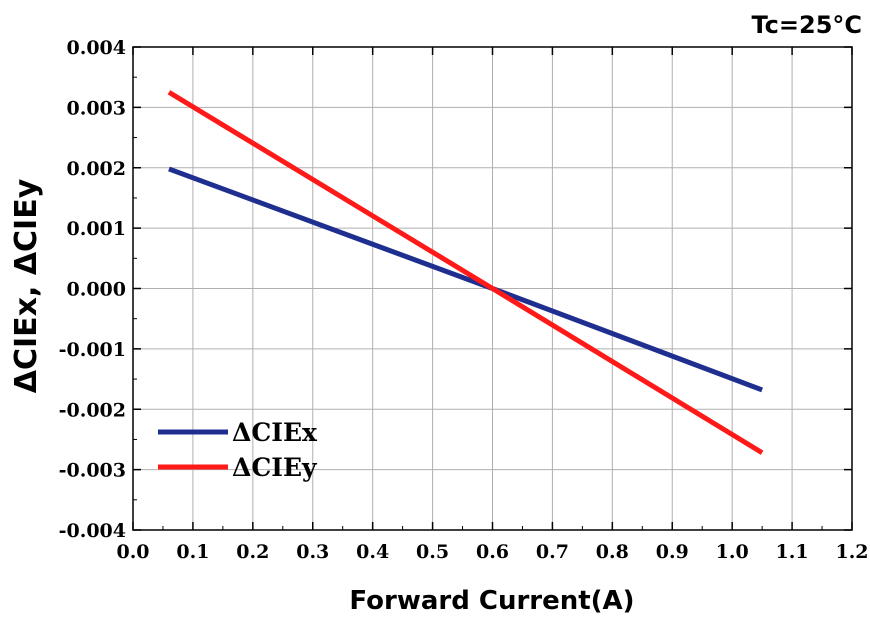 The image size is (870, 620). What do you see at coordinates (97, 229) in the screenshot?
I see `y-tick-label: 0.001` at bounding box center [97, 229].